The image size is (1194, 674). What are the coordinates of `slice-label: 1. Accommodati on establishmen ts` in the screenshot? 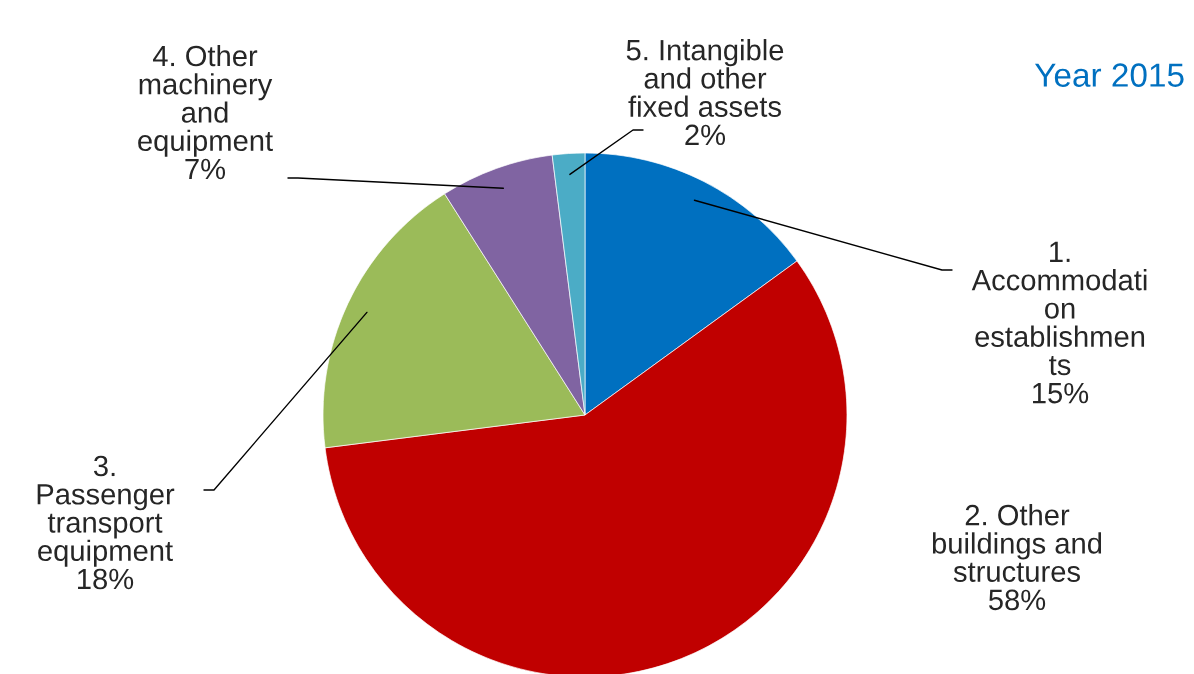 It's located at (1059, 308).